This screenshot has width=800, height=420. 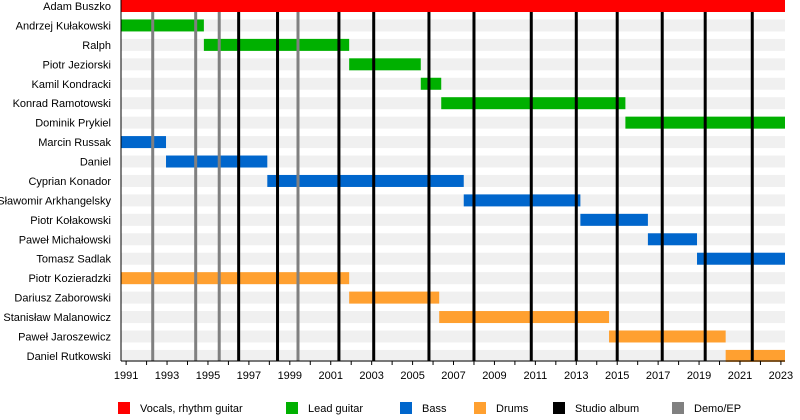 I want to click on member-label: Ralph, so click(x=96, y=46).